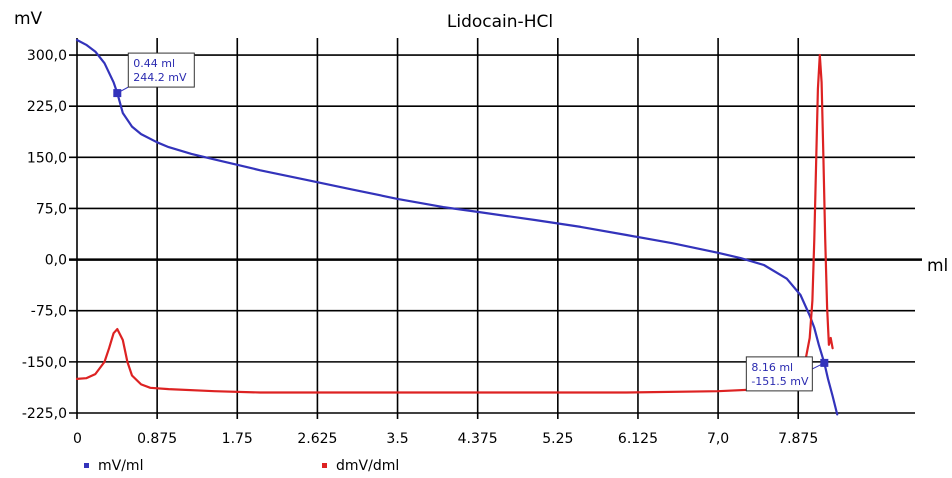  I want to click on y-tick-label: -225,0, so click(44, 414).